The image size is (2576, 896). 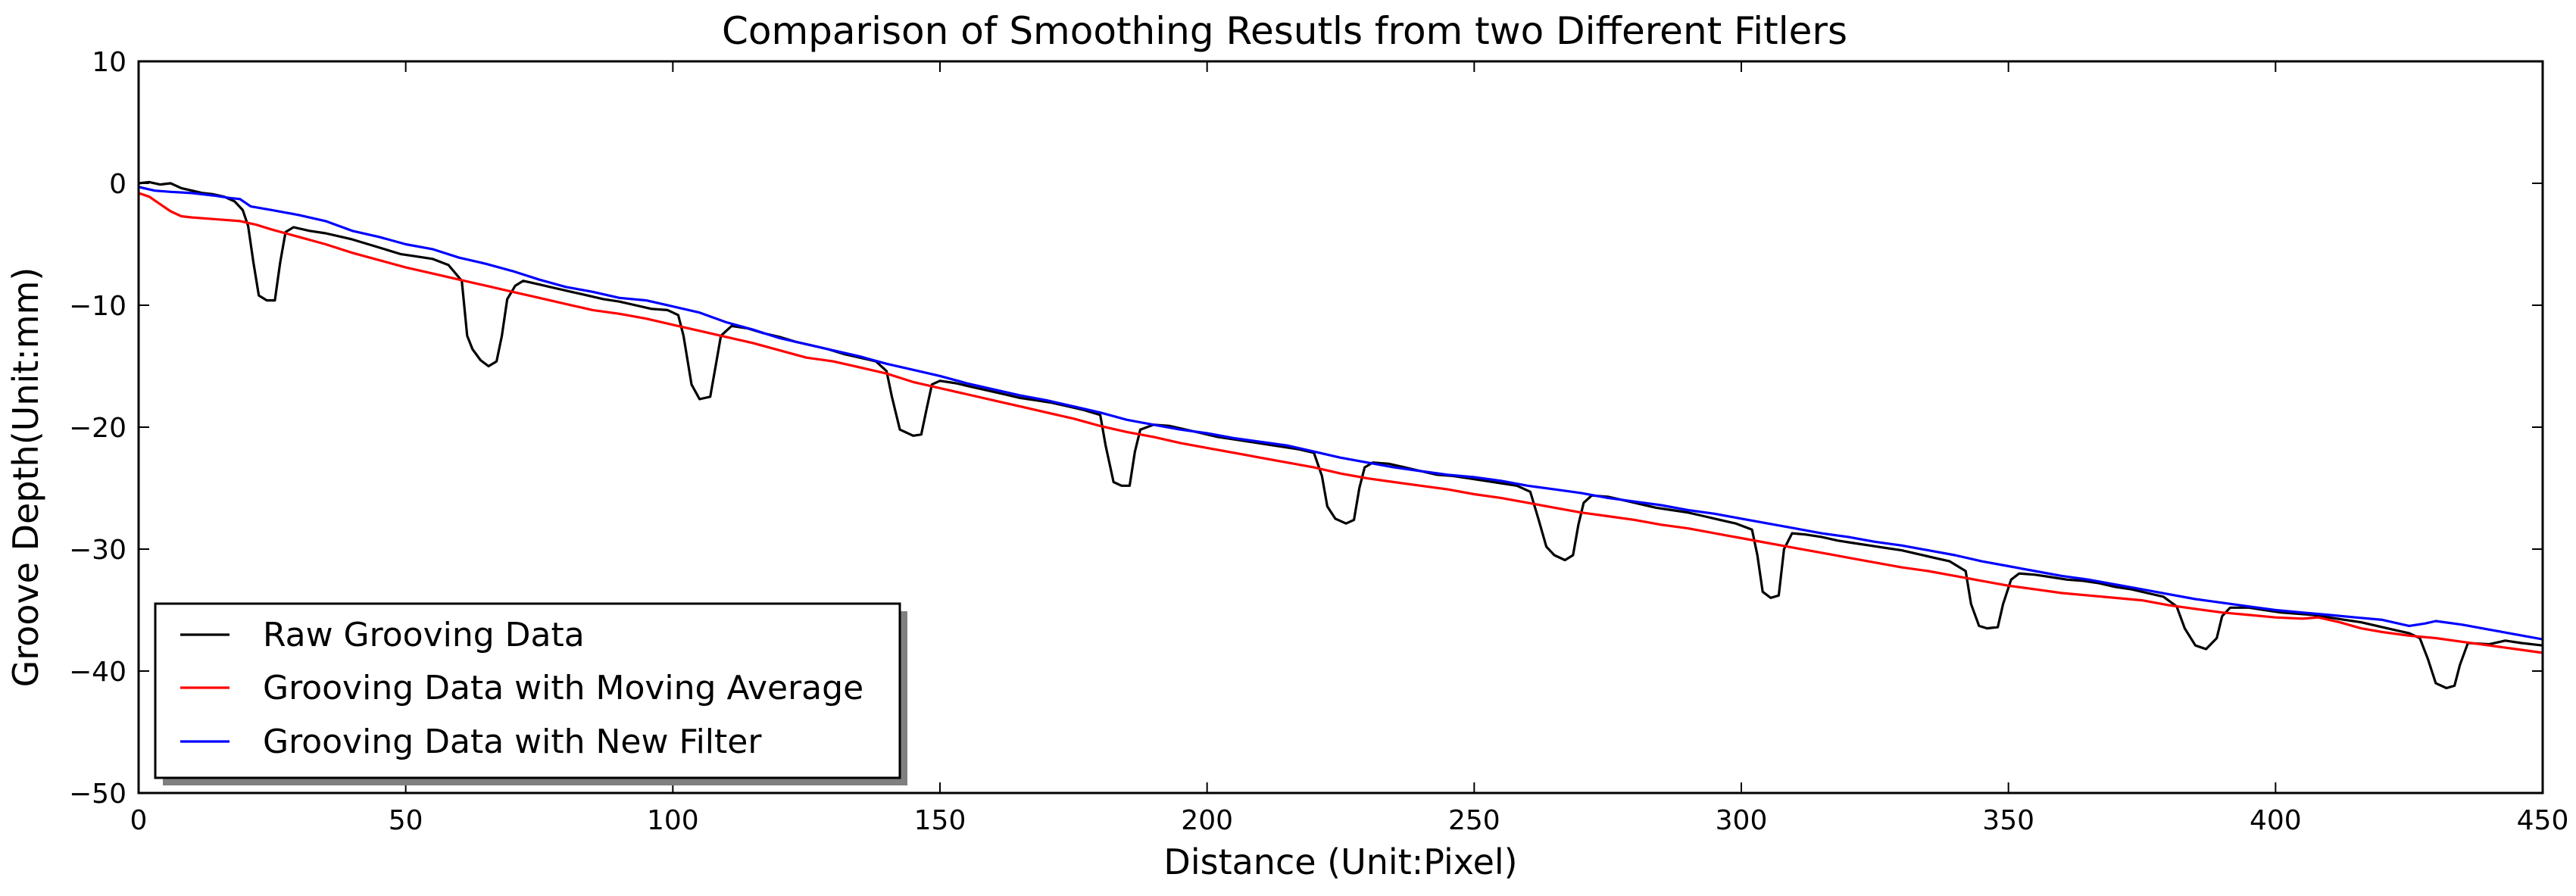 What do you see at coordinates (563, 688) in the screenshot?
I see `legend-label-moving-average: Grooving Data with Moving Average` at bounding box center [563, 688].